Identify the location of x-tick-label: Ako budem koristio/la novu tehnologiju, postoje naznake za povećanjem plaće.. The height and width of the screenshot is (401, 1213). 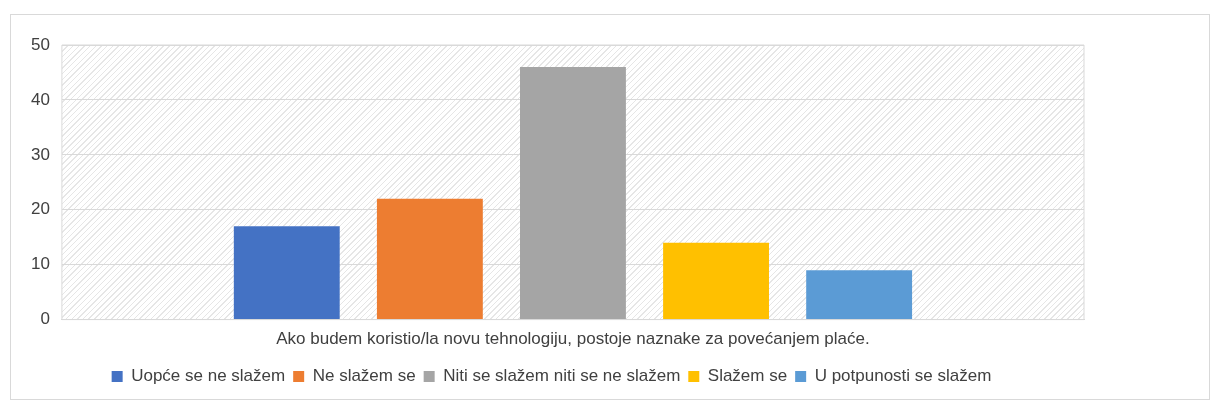
(573, 339).